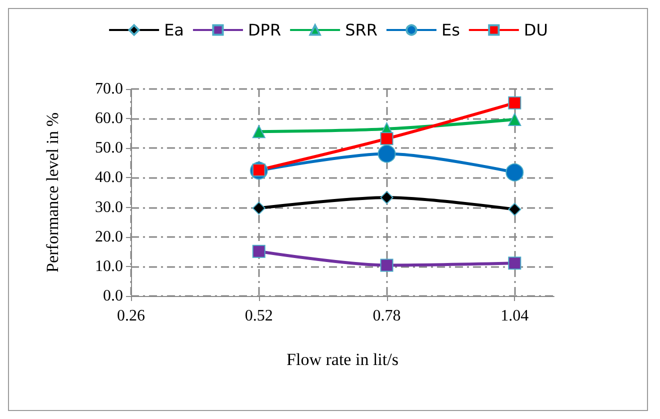  I want to click on legend-label: Ea, so click(174, 30).